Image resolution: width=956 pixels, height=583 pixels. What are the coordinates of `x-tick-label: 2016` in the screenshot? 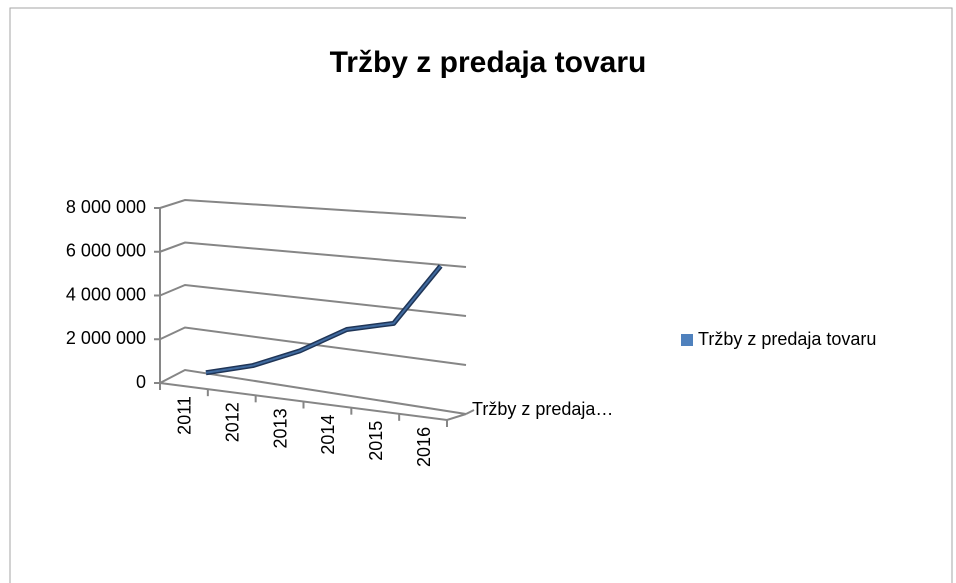 It's located at (424, 447).